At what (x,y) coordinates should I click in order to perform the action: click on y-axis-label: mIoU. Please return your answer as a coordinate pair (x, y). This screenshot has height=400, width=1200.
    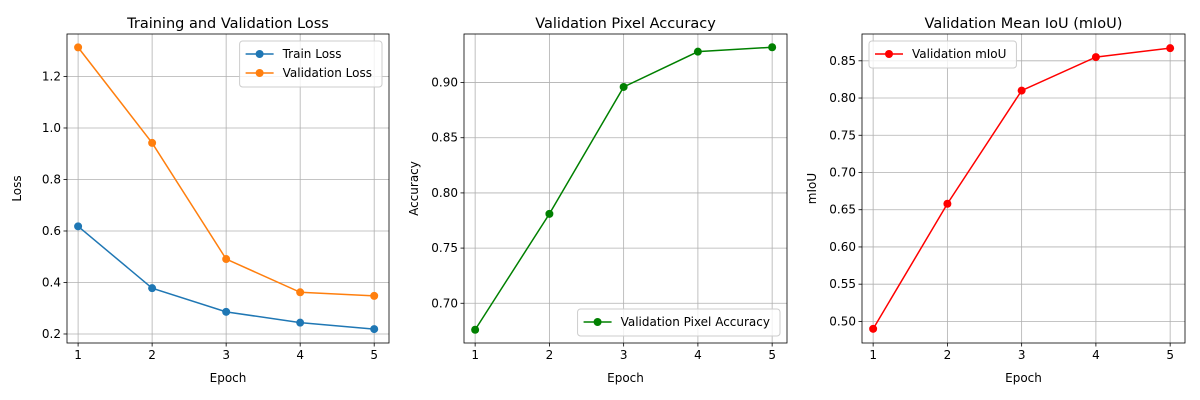
    Looking at the image, I should click on (812, 188).